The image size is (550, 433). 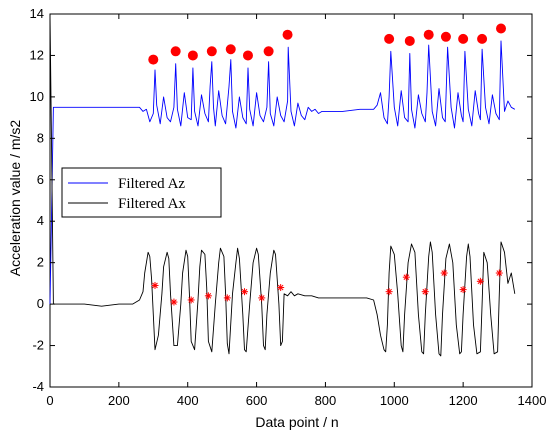 What do you see at coordinates (15, 198) in the screenshot?
I see `y-axis-label: Acceleration value / m/s2` at bounding box center [15, 198].